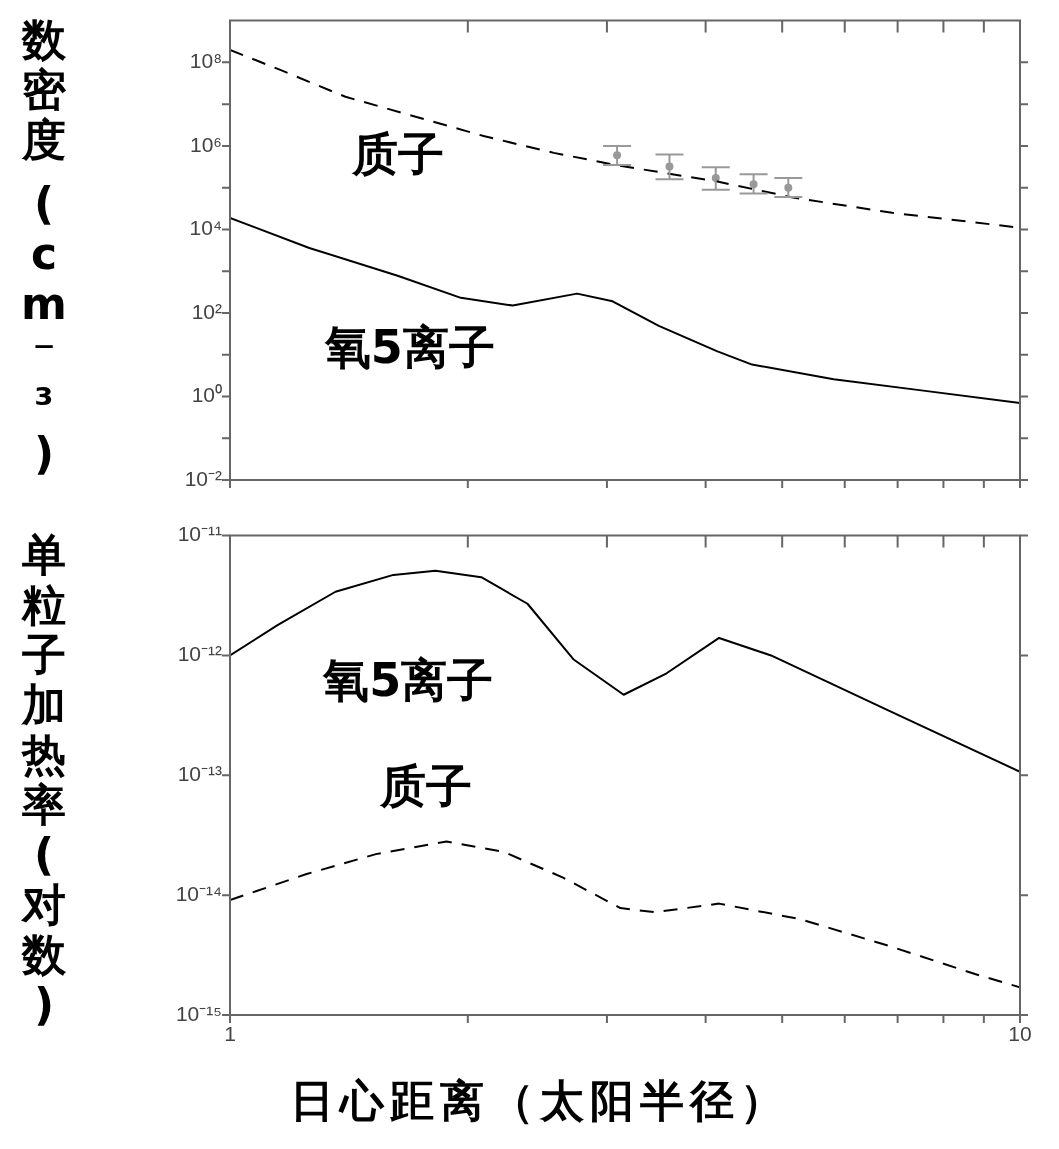 The image size is (1059, 1149). I want to click on text: 数密度 (cm⁻³), so click(44, 246).